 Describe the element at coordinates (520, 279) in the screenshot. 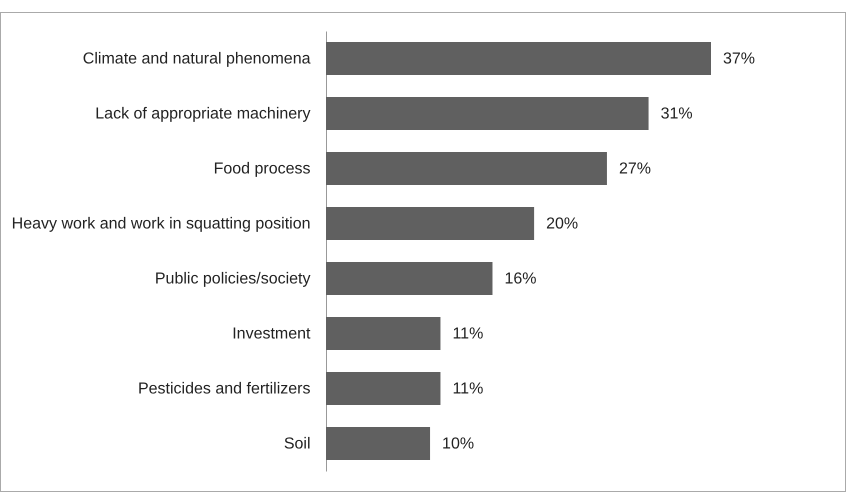

I see `data-label: 16%` at that location.